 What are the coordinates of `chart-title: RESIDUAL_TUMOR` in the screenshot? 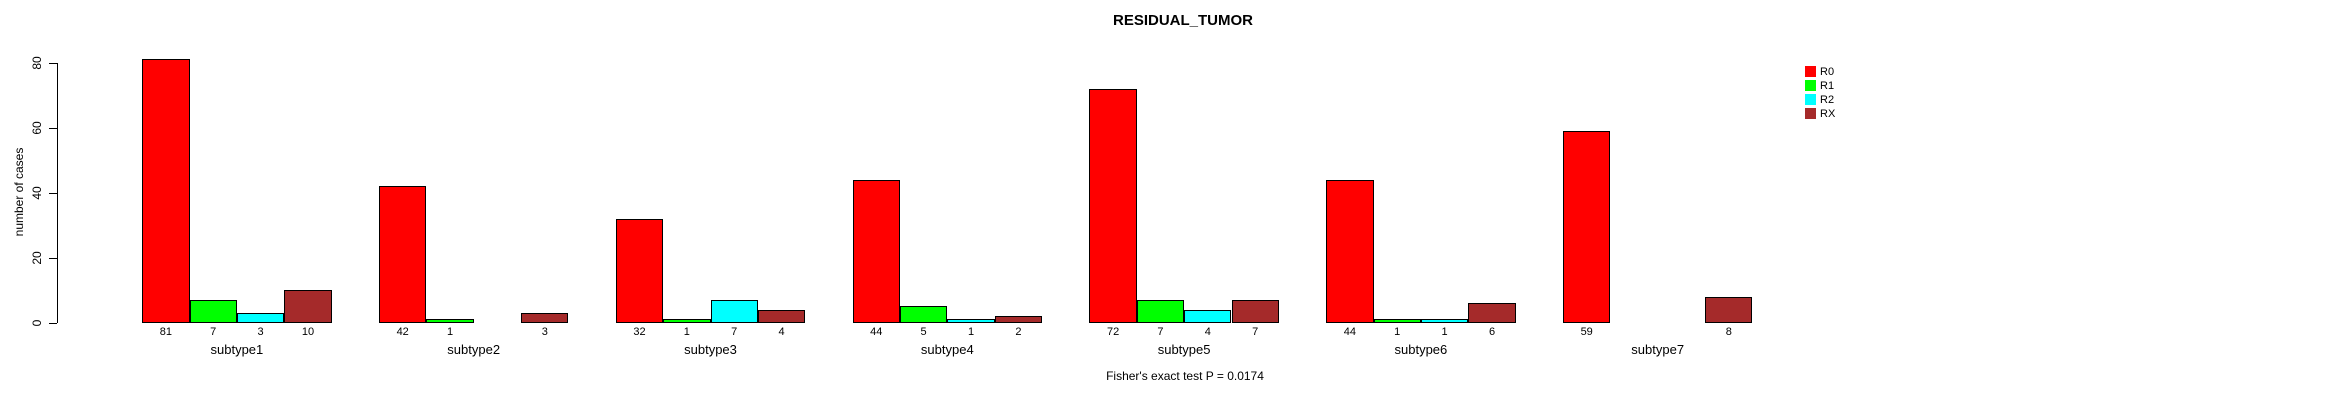 It's located at (1183, 20).